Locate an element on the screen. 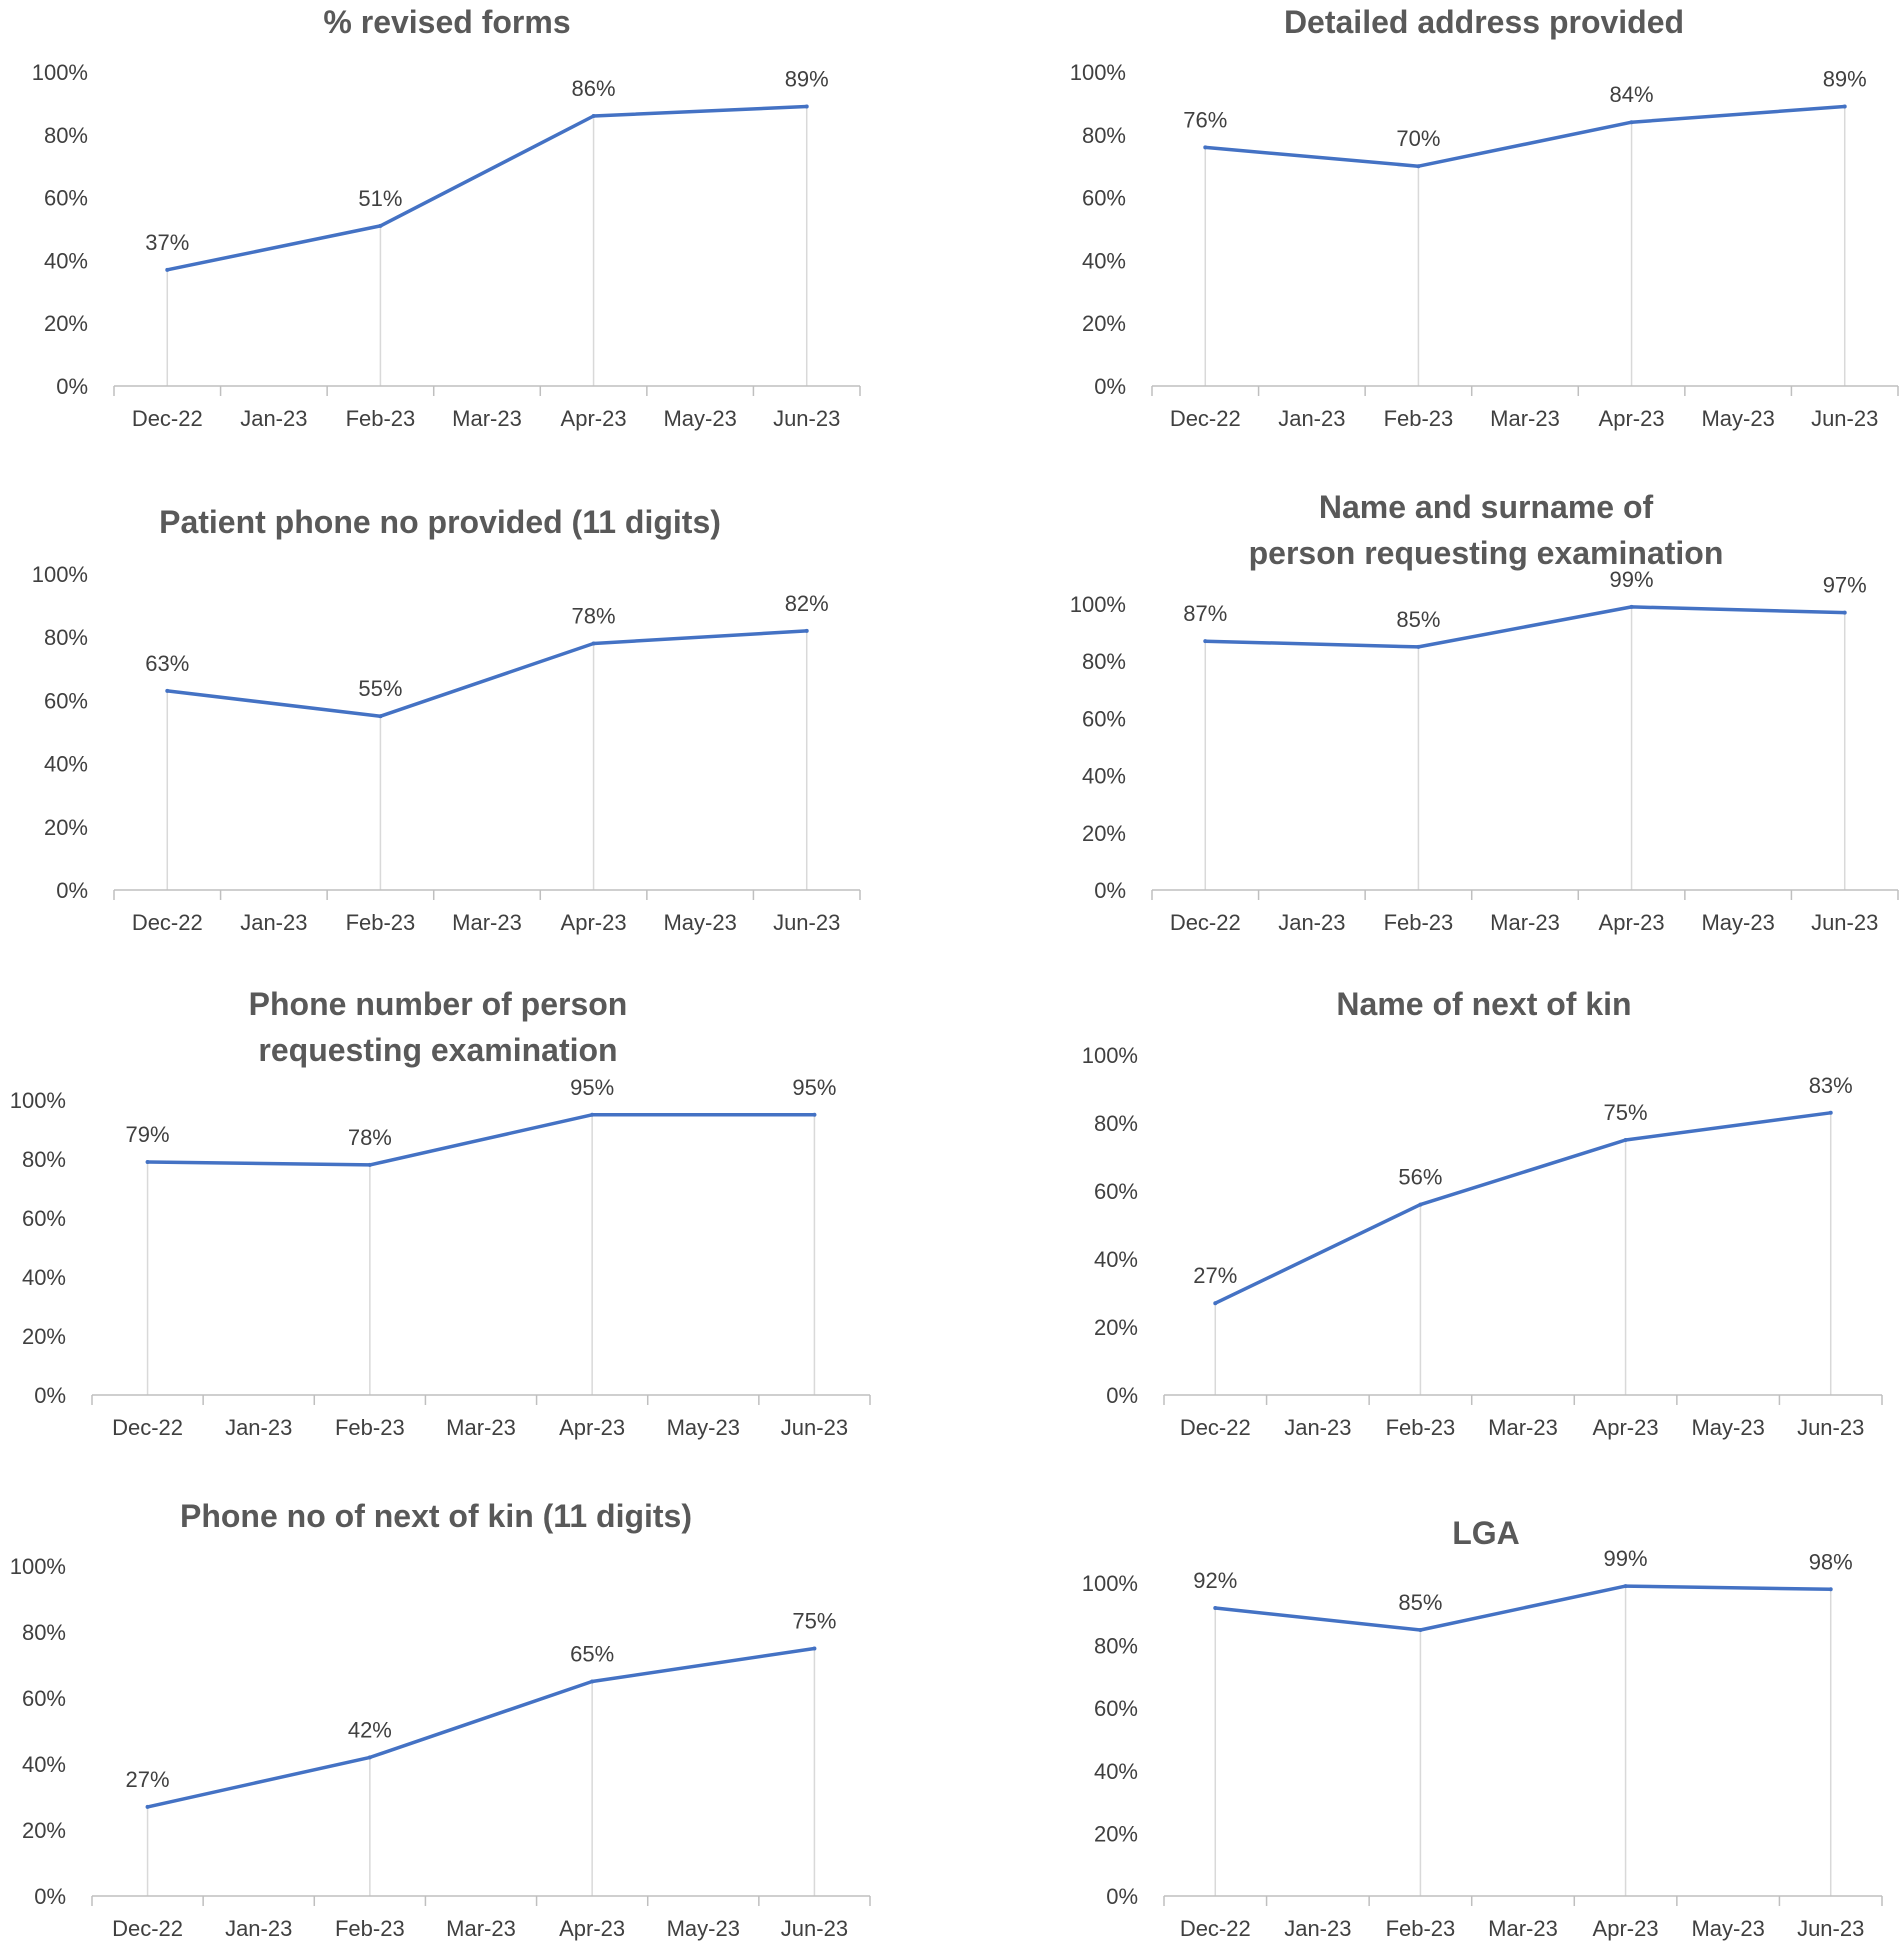 The width and height of the screenshot is (1902, 1944). data-label: 70% is located at coordinates (1418, 138).